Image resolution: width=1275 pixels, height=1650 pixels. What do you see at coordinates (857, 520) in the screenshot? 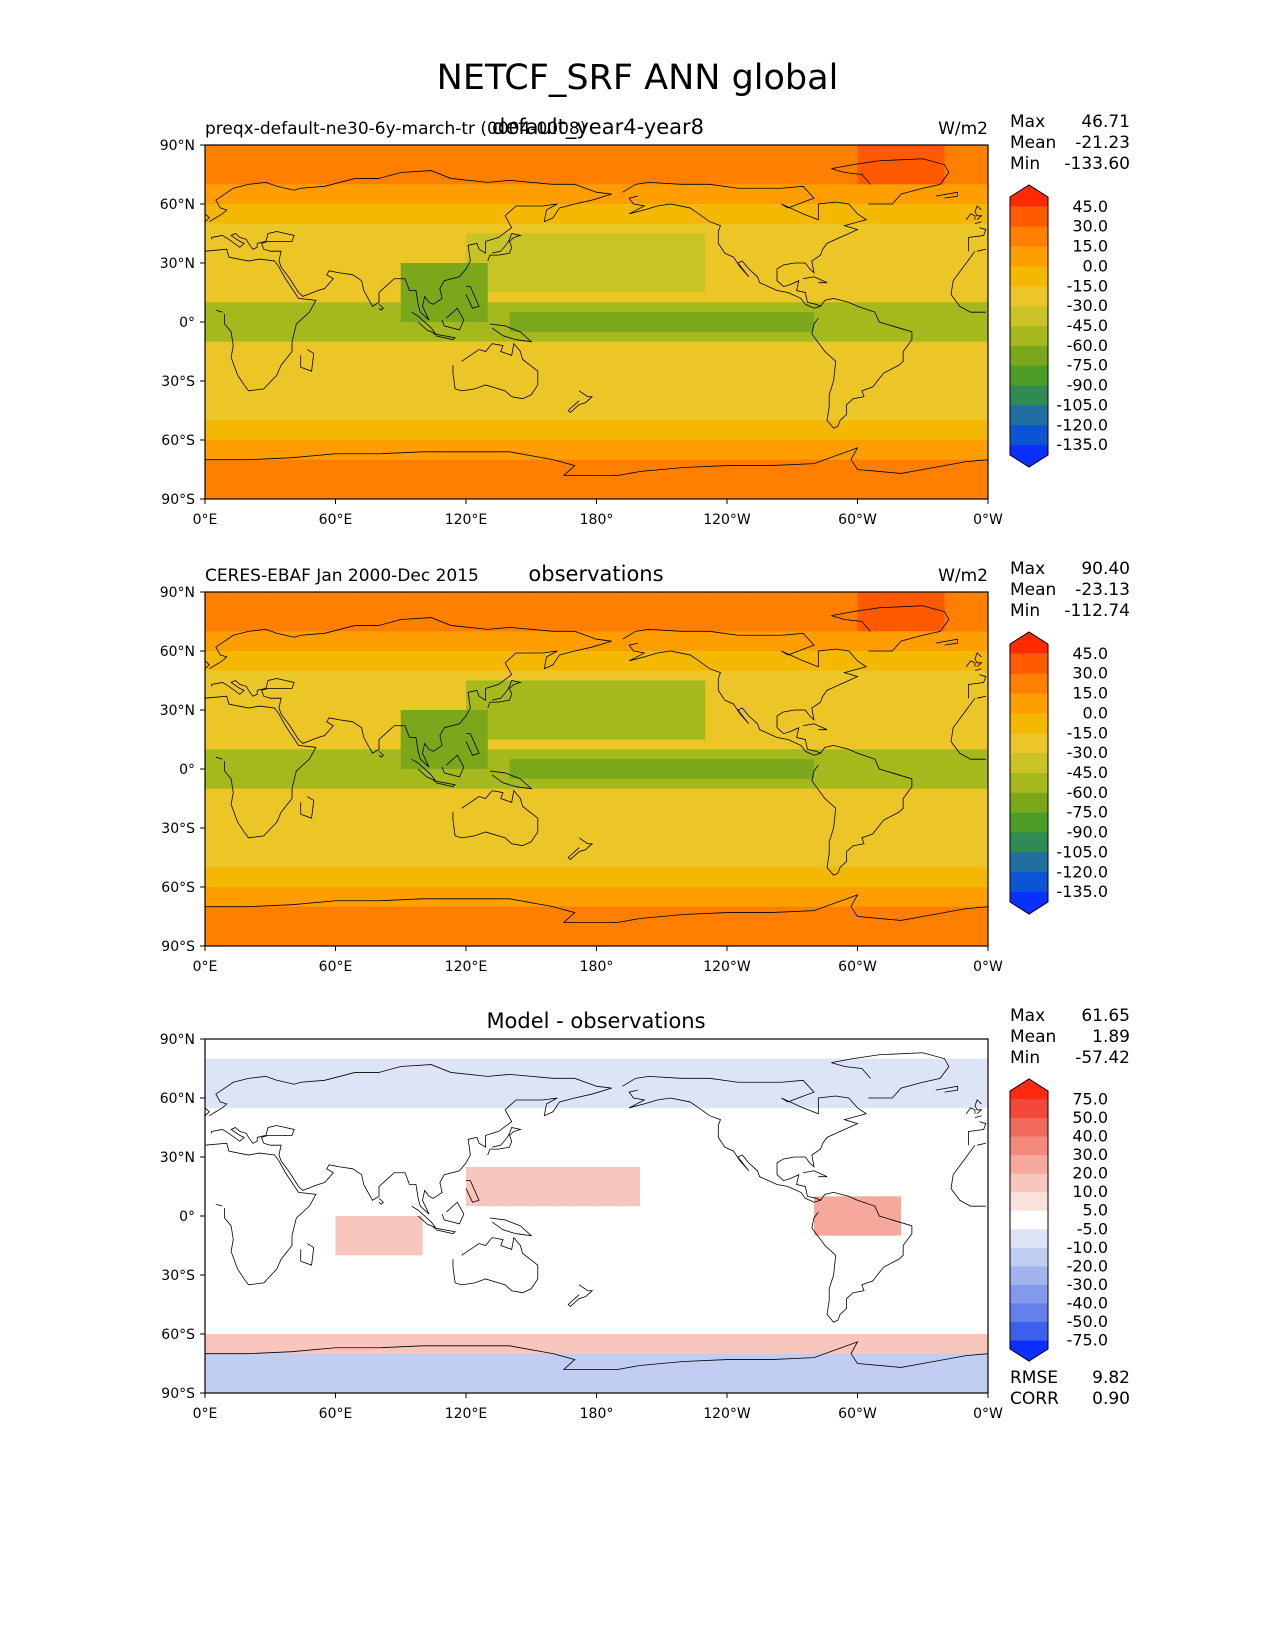
I see `lon-tick-label: 60°W` at bounding box center [857, 520].